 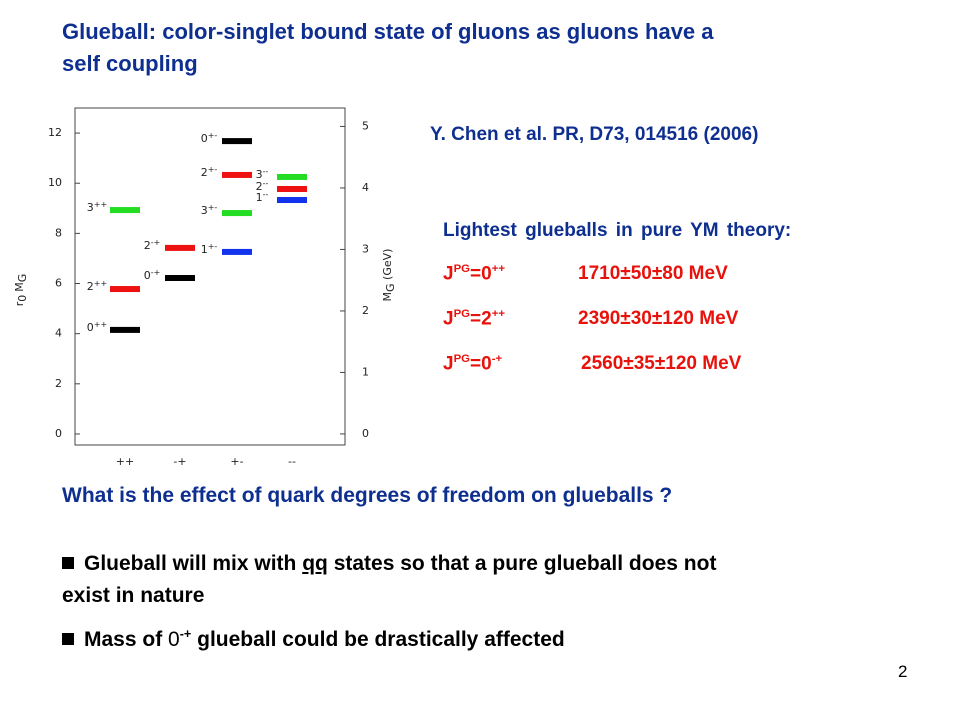 I want to click on glueball-row: JPG=0-+ 2560±35±120 MeV, so click(x=592, y=364).